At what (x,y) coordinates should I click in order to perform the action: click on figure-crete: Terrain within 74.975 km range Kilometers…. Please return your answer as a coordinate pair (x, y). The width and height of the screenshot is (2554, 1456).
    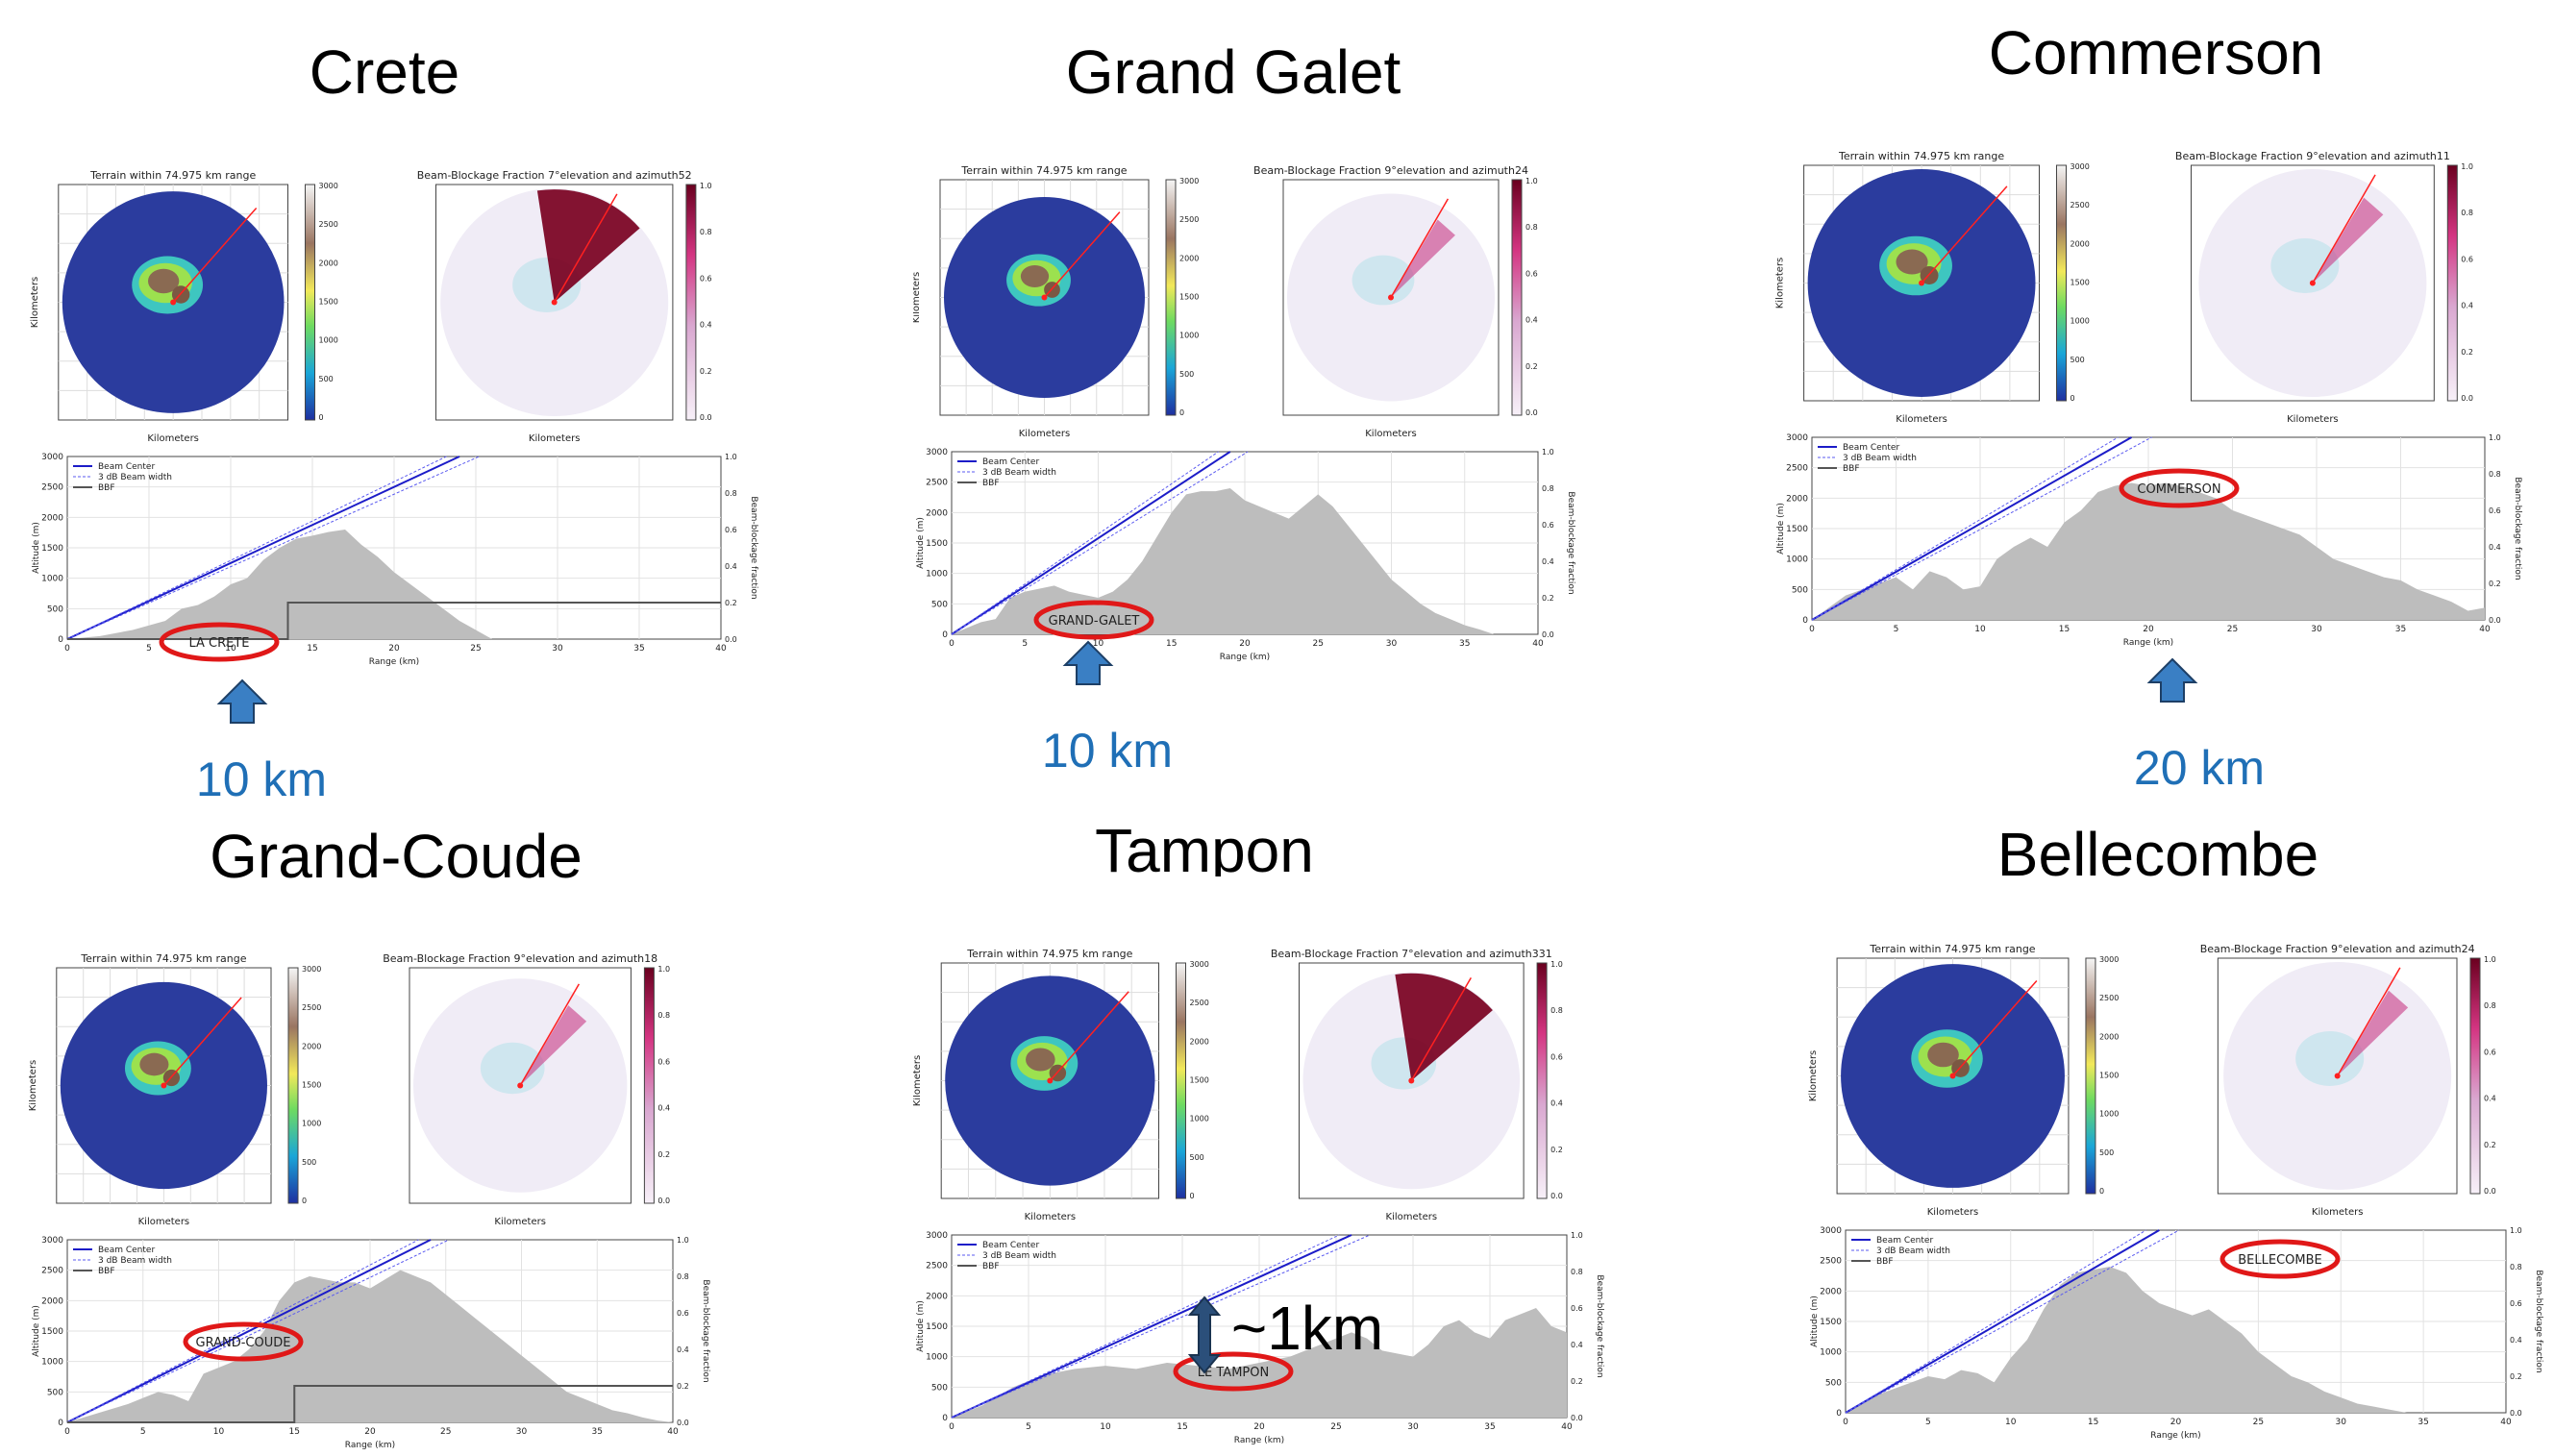
    Looking at the image, I should click on (394, 418).